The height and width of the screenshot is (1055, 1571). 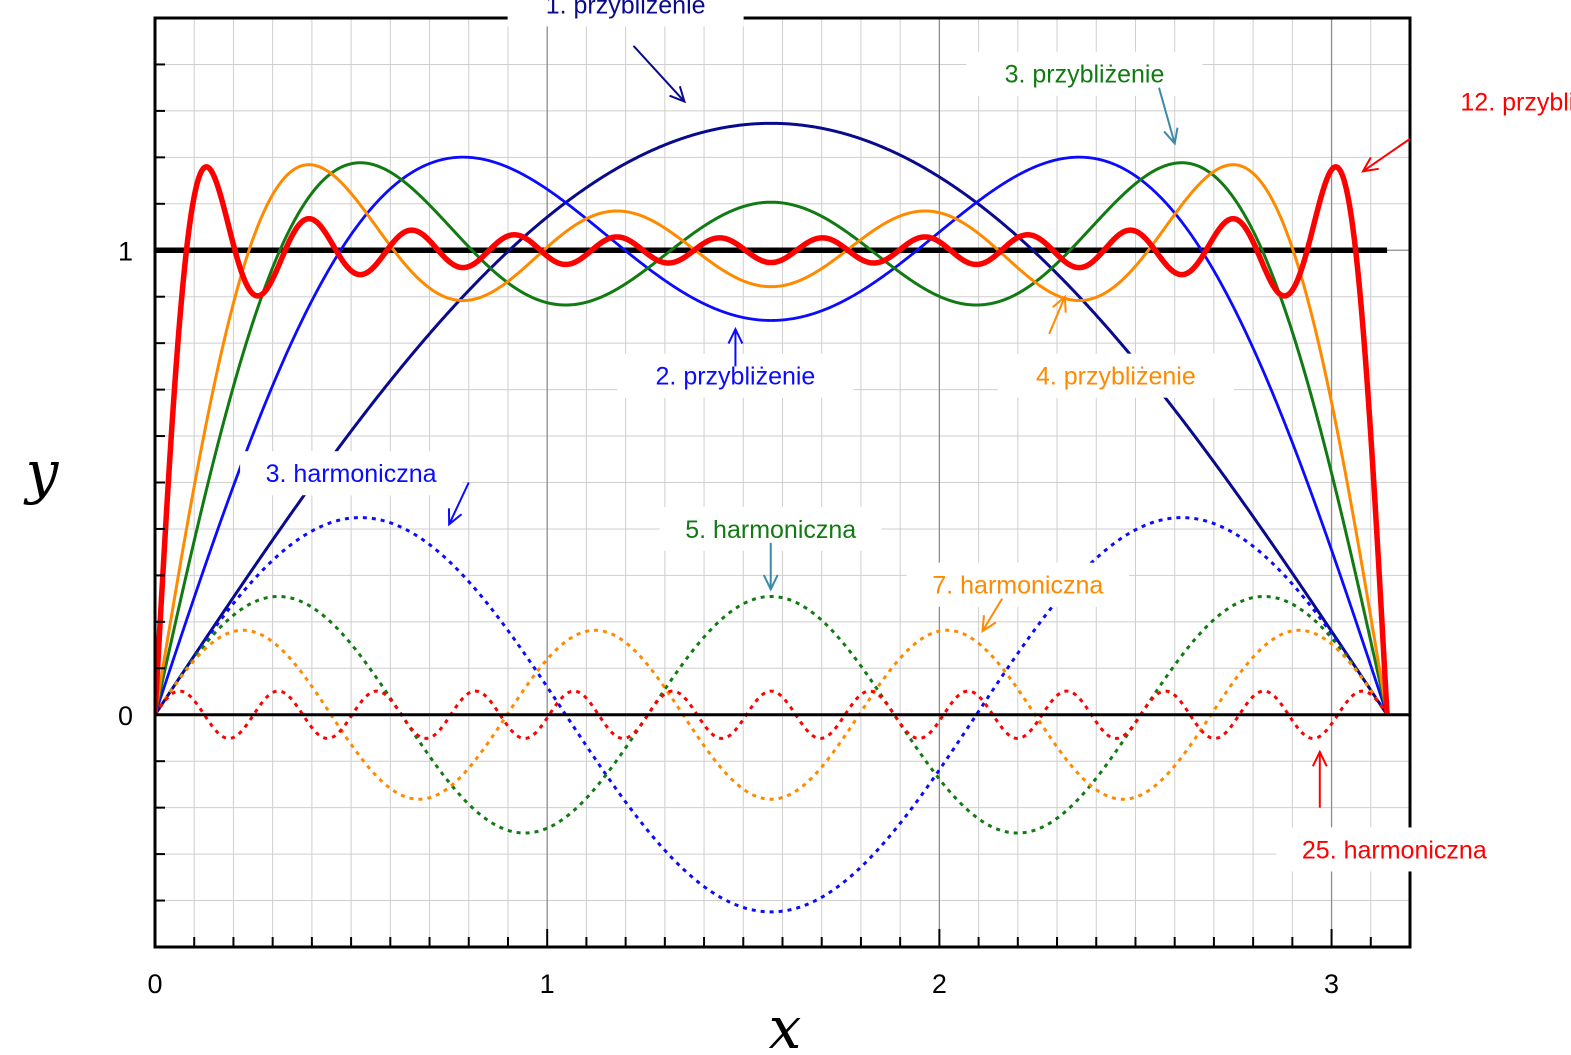 I want to click on annotation-label: 7. harmoniczna, so click(x=1017, y=586).